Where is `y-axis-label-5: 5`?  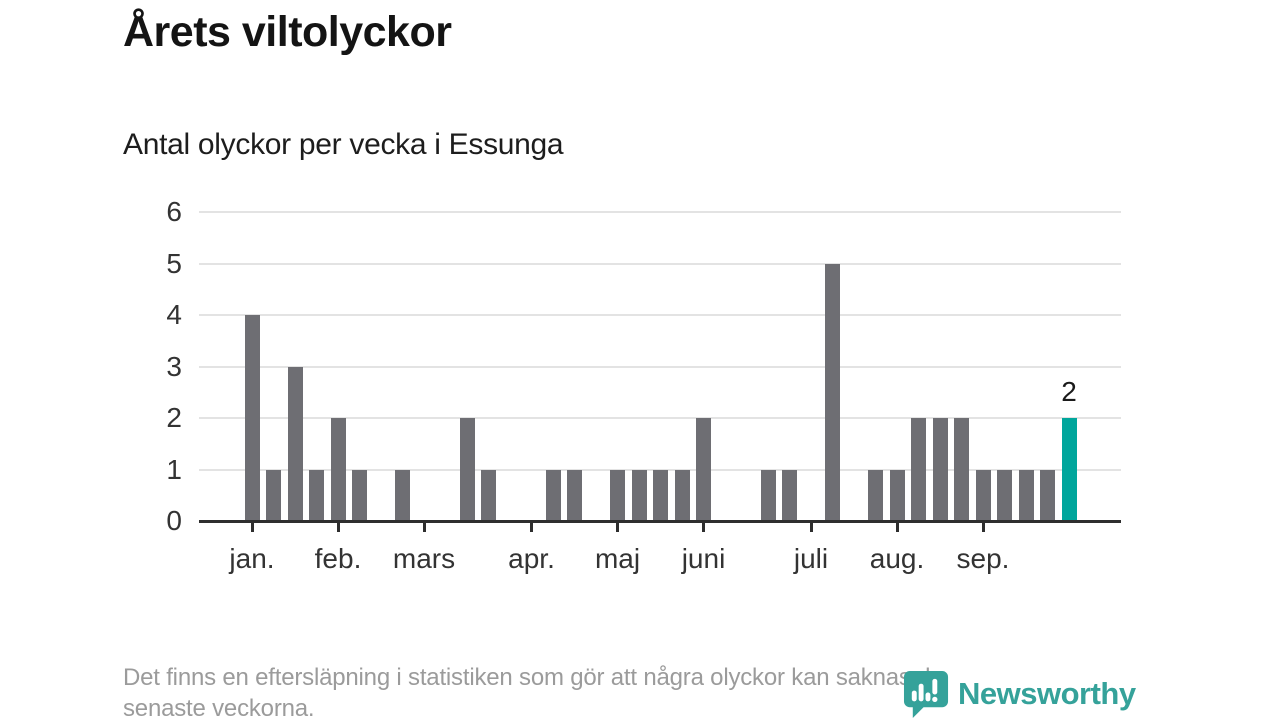 y-axis-label-5: 5 is located at coordinates (174, 263).